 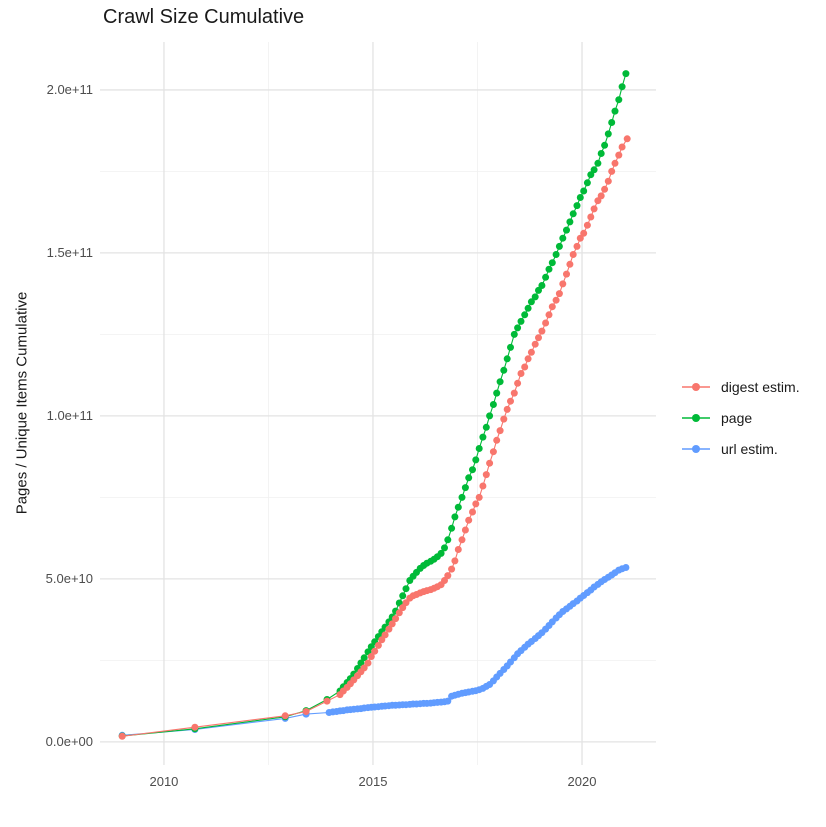 I want to click on y-tick-label: 0.0e+00, so click(x=69, y=741).